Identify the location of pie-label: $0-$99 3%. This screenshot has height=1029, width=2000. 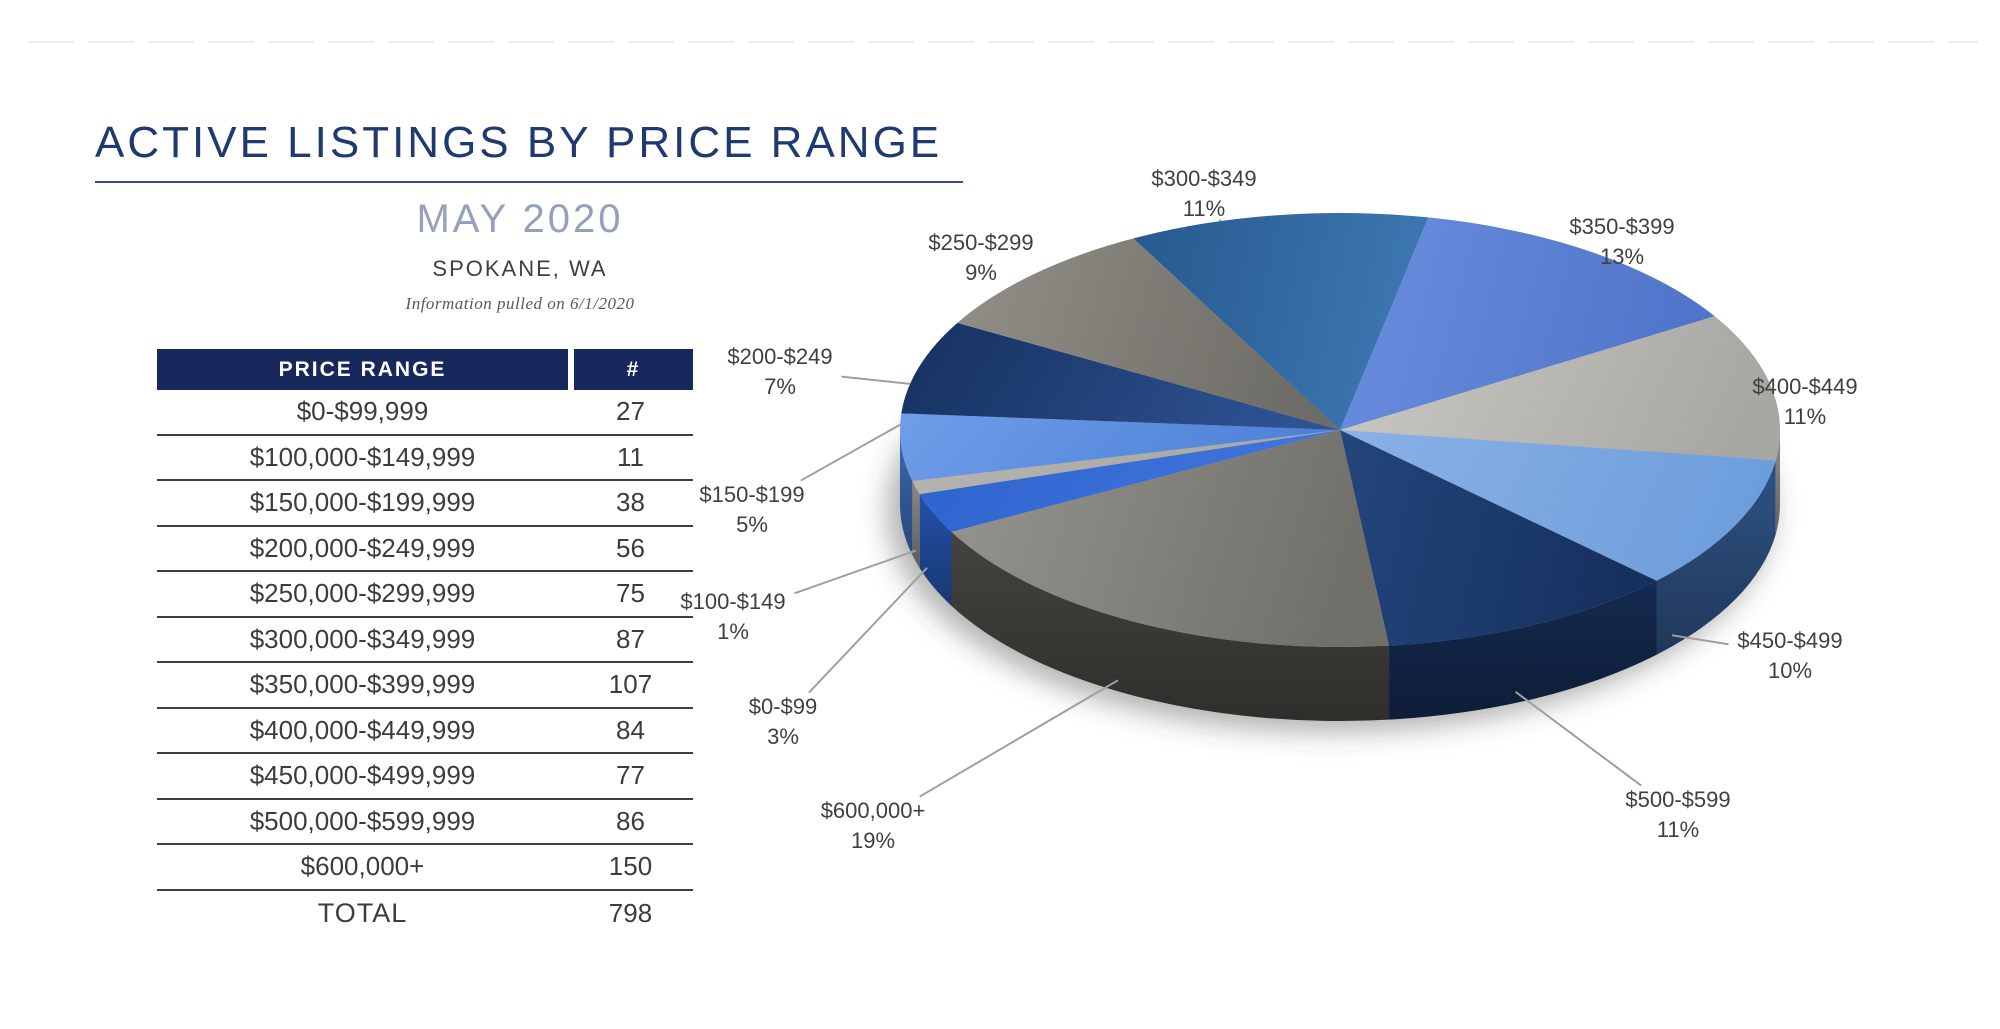
(783, 721).